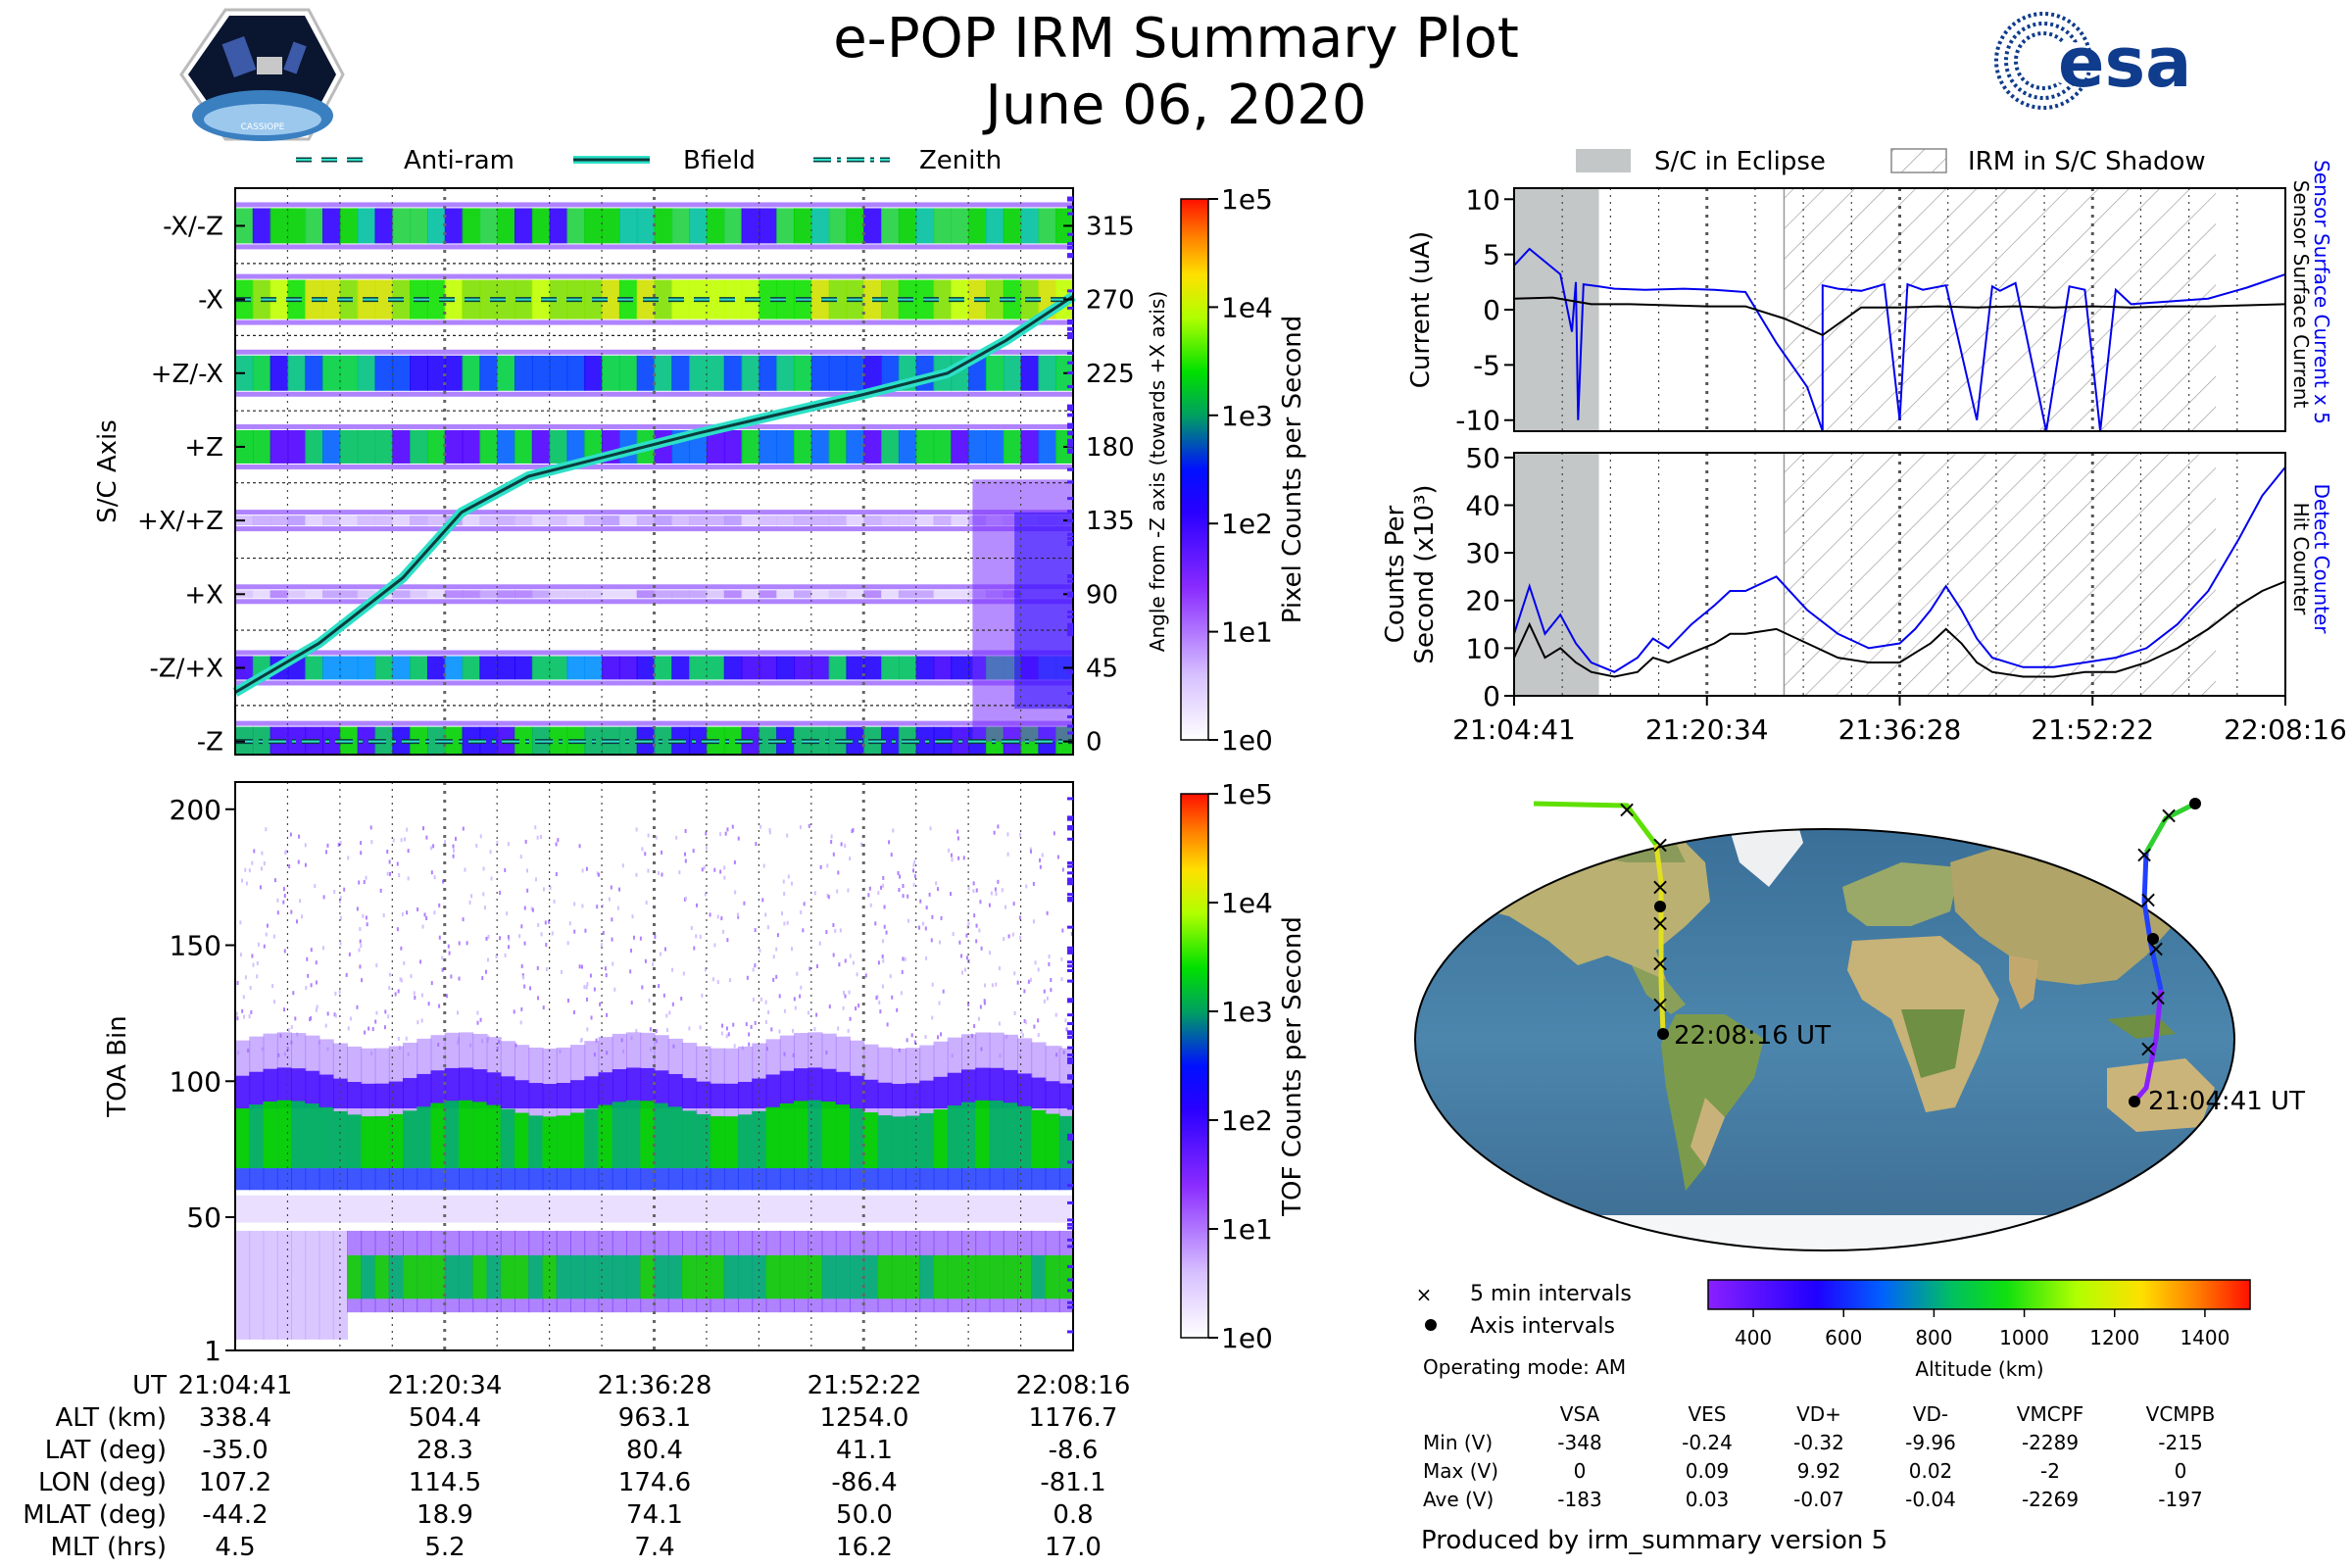 This screenshot has width=2352, height=1568. Describe the element at coordinates (1580, 1471) in the screenshot. I see `voltage-cell: 0` at that location.